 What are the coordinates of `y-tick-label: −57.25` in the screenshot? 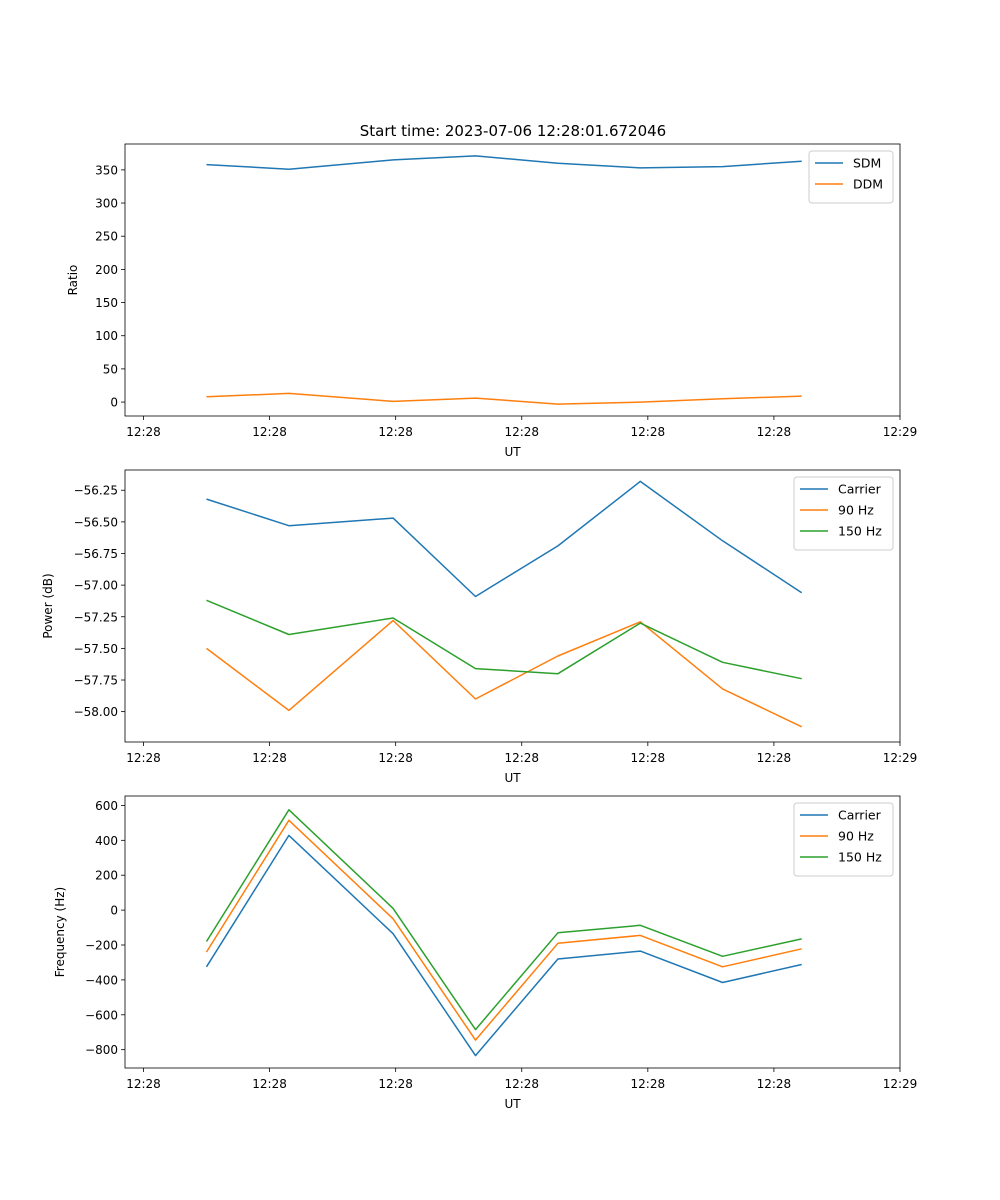 It's located at (96, 617).